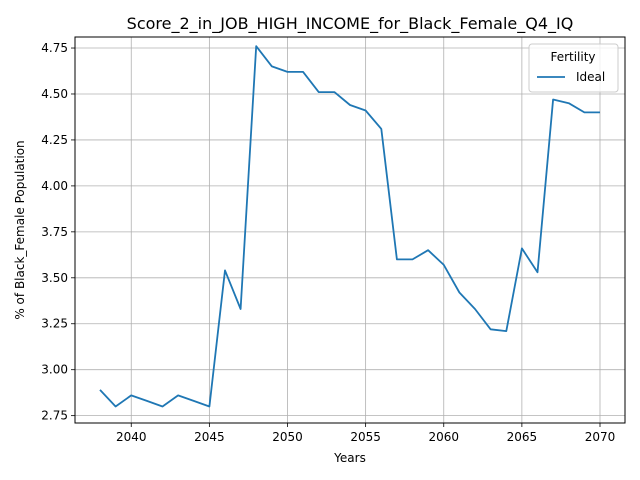 The height and width of the screenshot is (480, 640). Describe the element at coordinates (209, 437) in the screenshot. I see `x-tick-label: 2045` at that location.